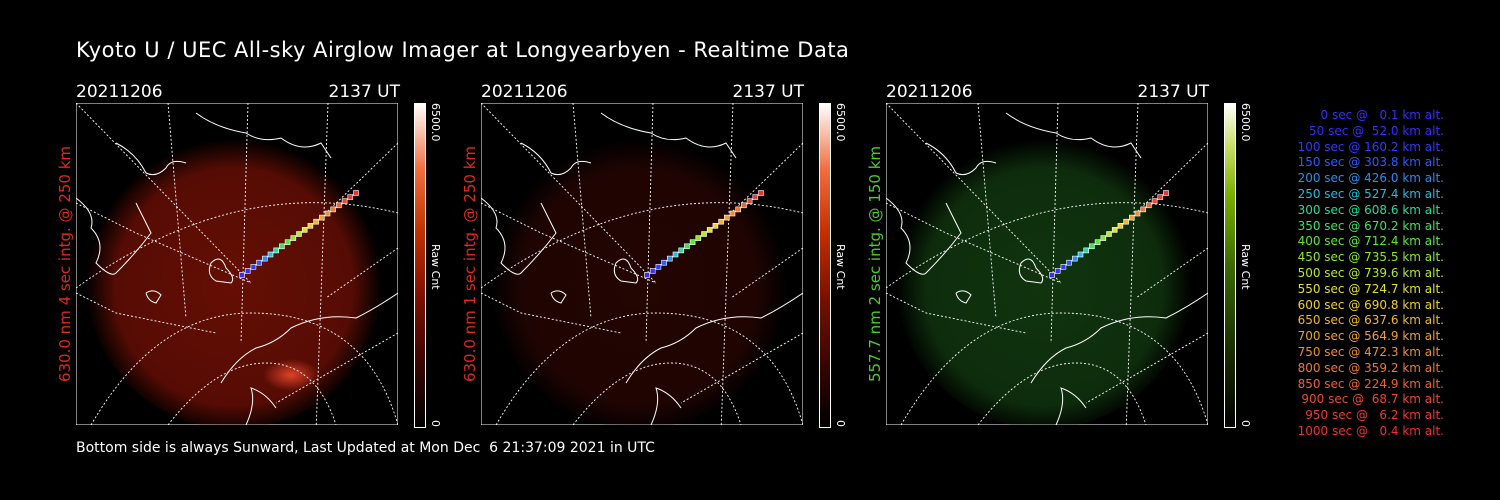 This screenshot has height=500, width=1500. I want to click on legend-entry: 450 sec @ 735.5 km alt., so click(1370, 257).